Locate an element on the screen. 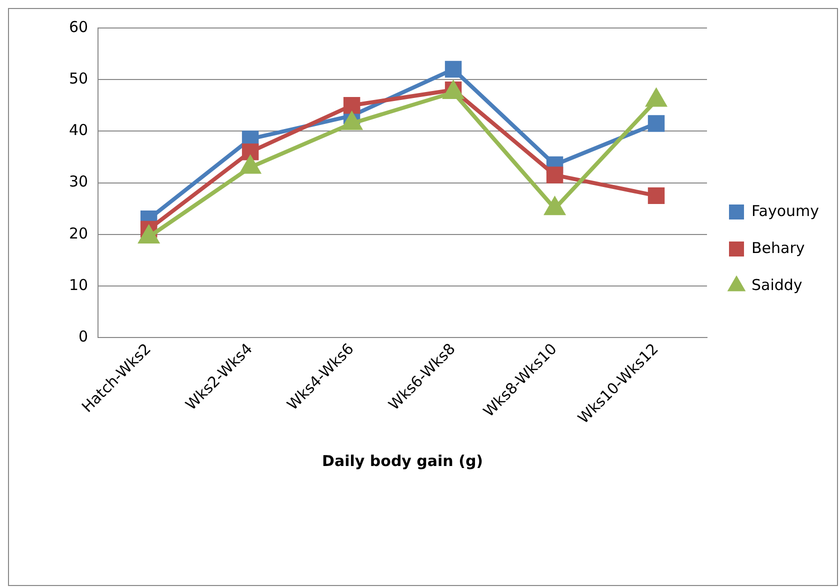 The image size is (840, 587). legend-label: Saiddy is located at coordinates (777, 285).